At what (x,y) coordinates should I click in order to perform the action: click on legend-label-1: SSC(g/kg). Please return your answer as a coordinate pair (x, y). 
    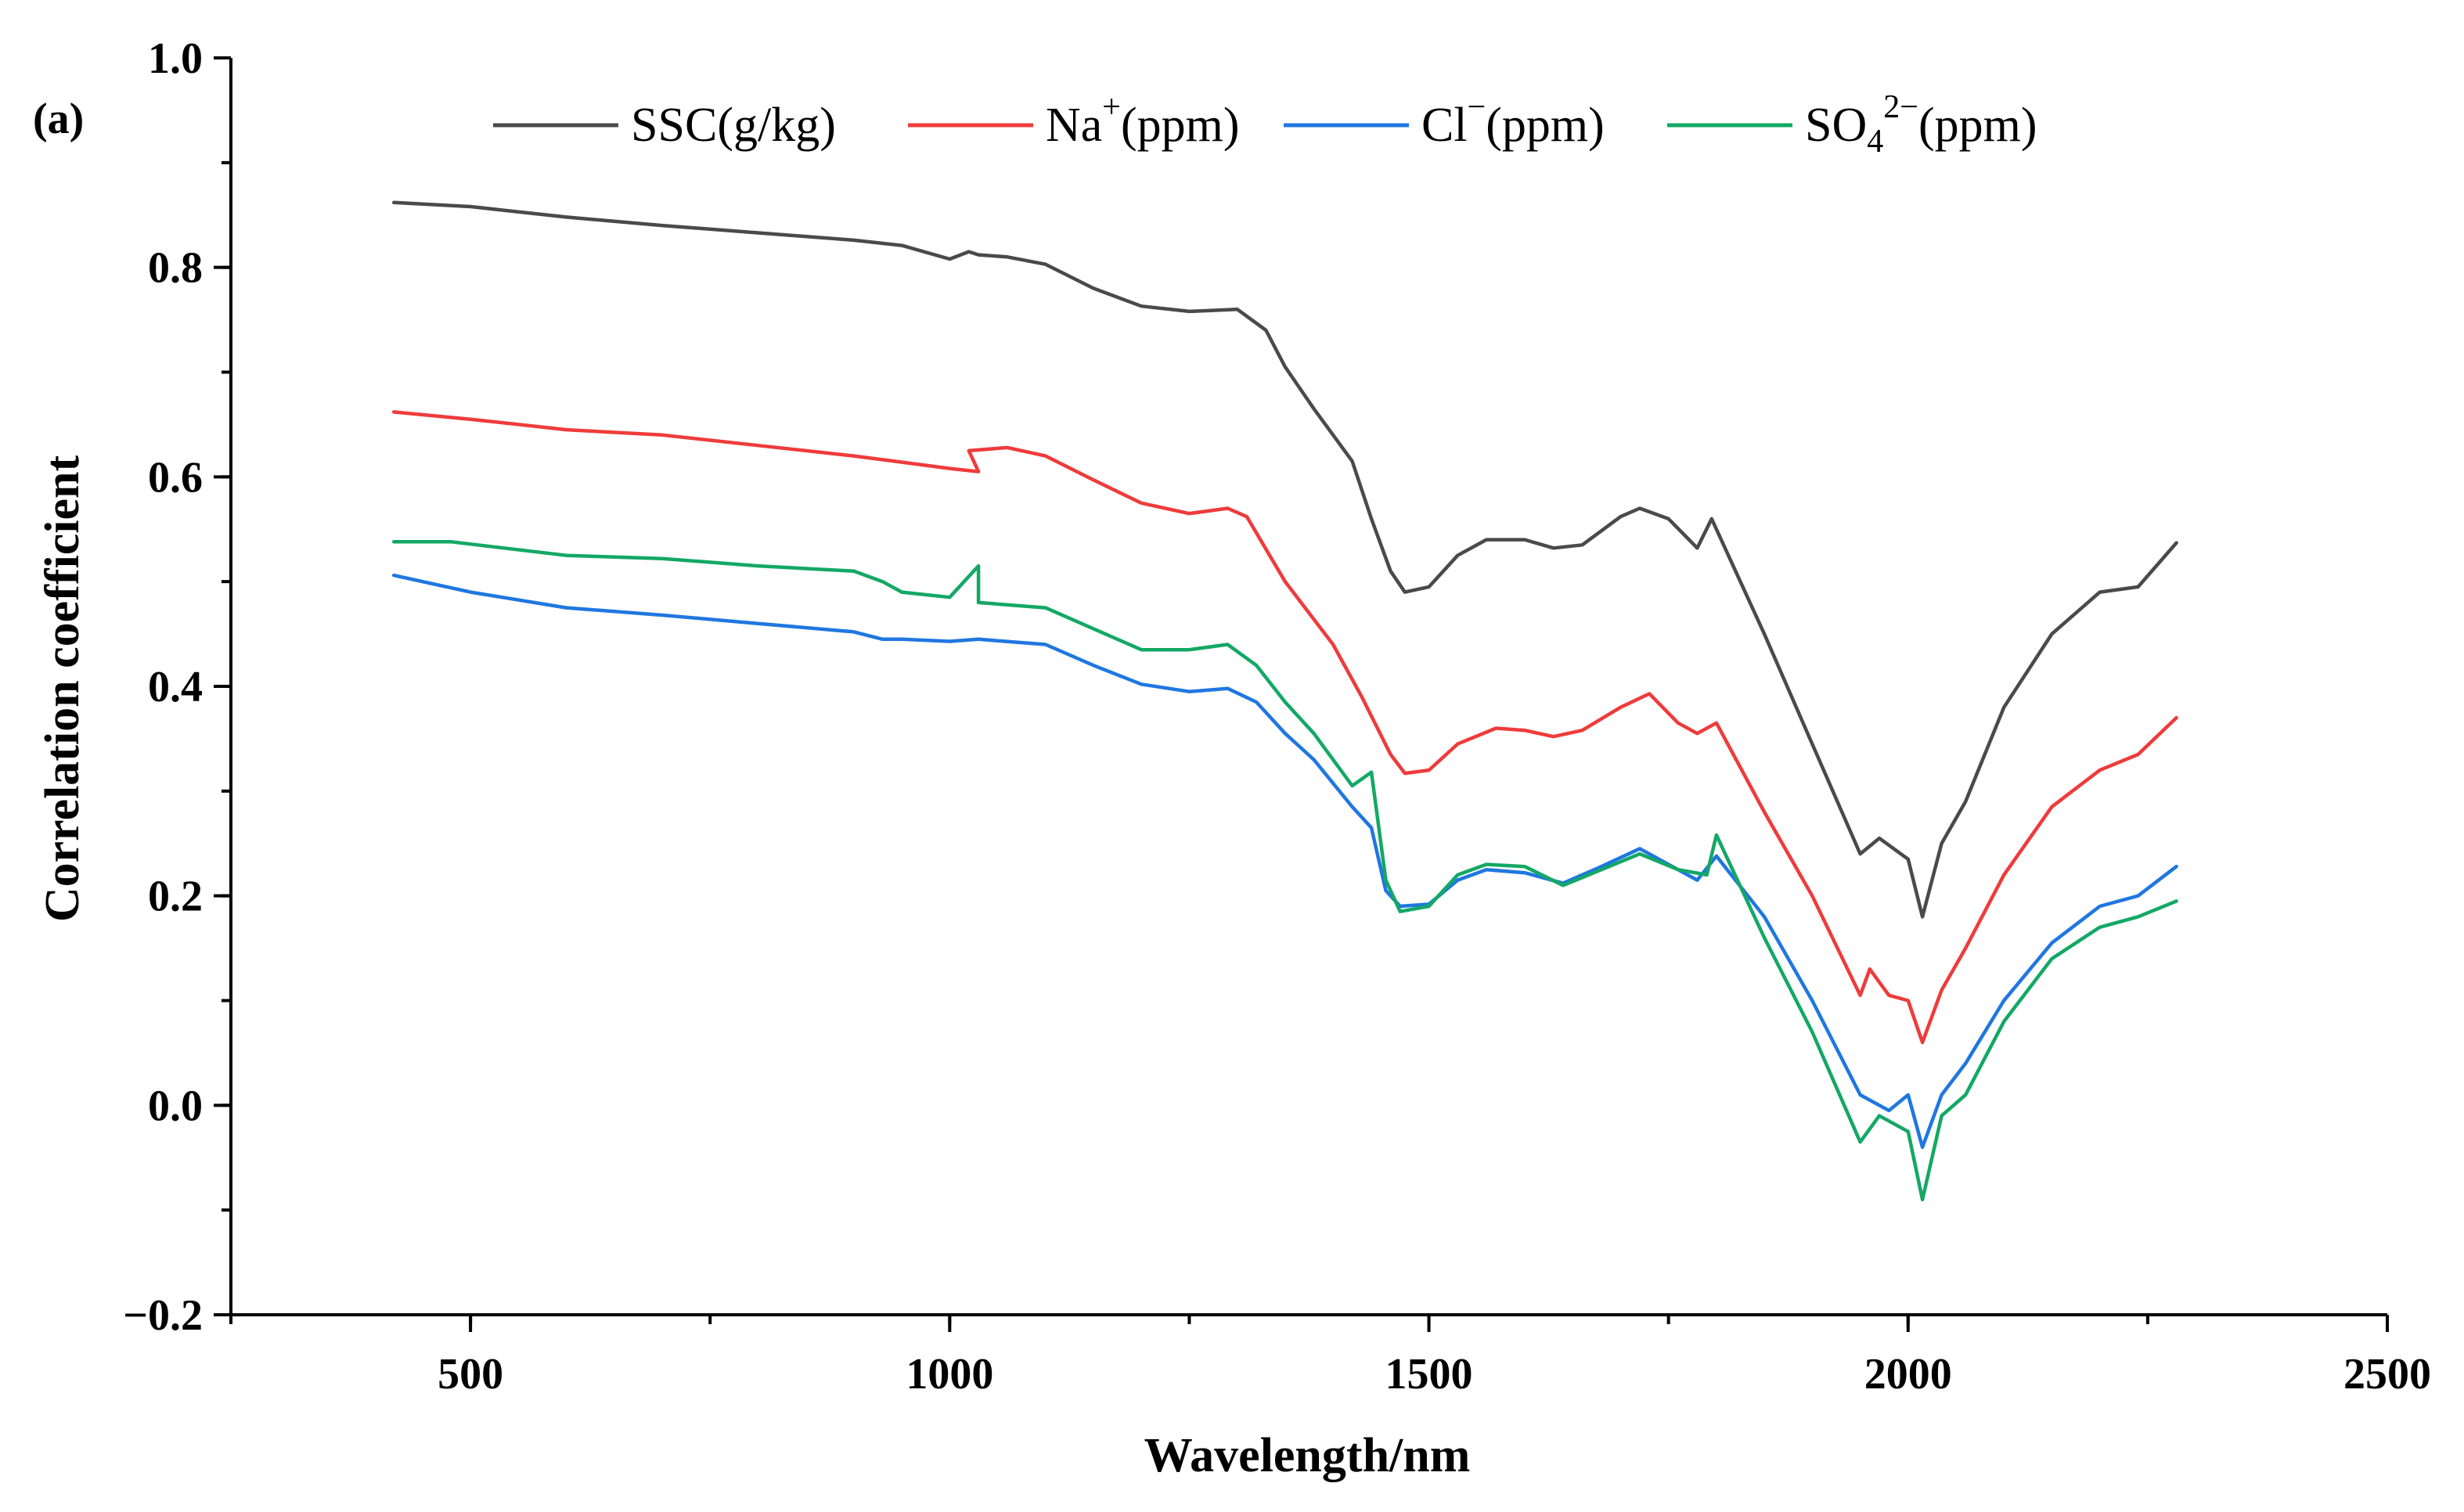
    Looking at the image, I should click on (733, 125).